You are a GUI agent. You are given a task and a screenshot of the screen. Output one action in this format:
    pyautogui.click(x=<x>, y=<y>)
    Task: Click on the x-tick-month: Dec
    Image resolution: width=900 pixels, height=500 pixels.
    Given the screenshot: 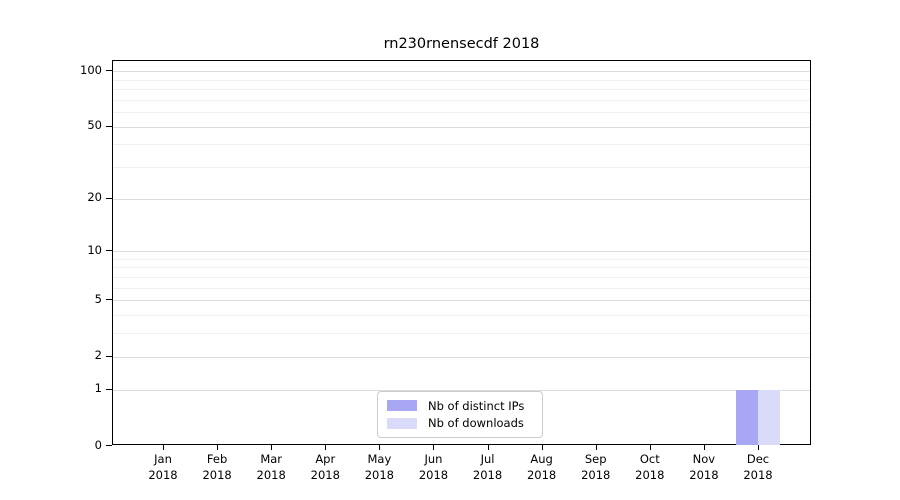 What is the action you would take?
    pyautogui.click(x=758, y=459)
    